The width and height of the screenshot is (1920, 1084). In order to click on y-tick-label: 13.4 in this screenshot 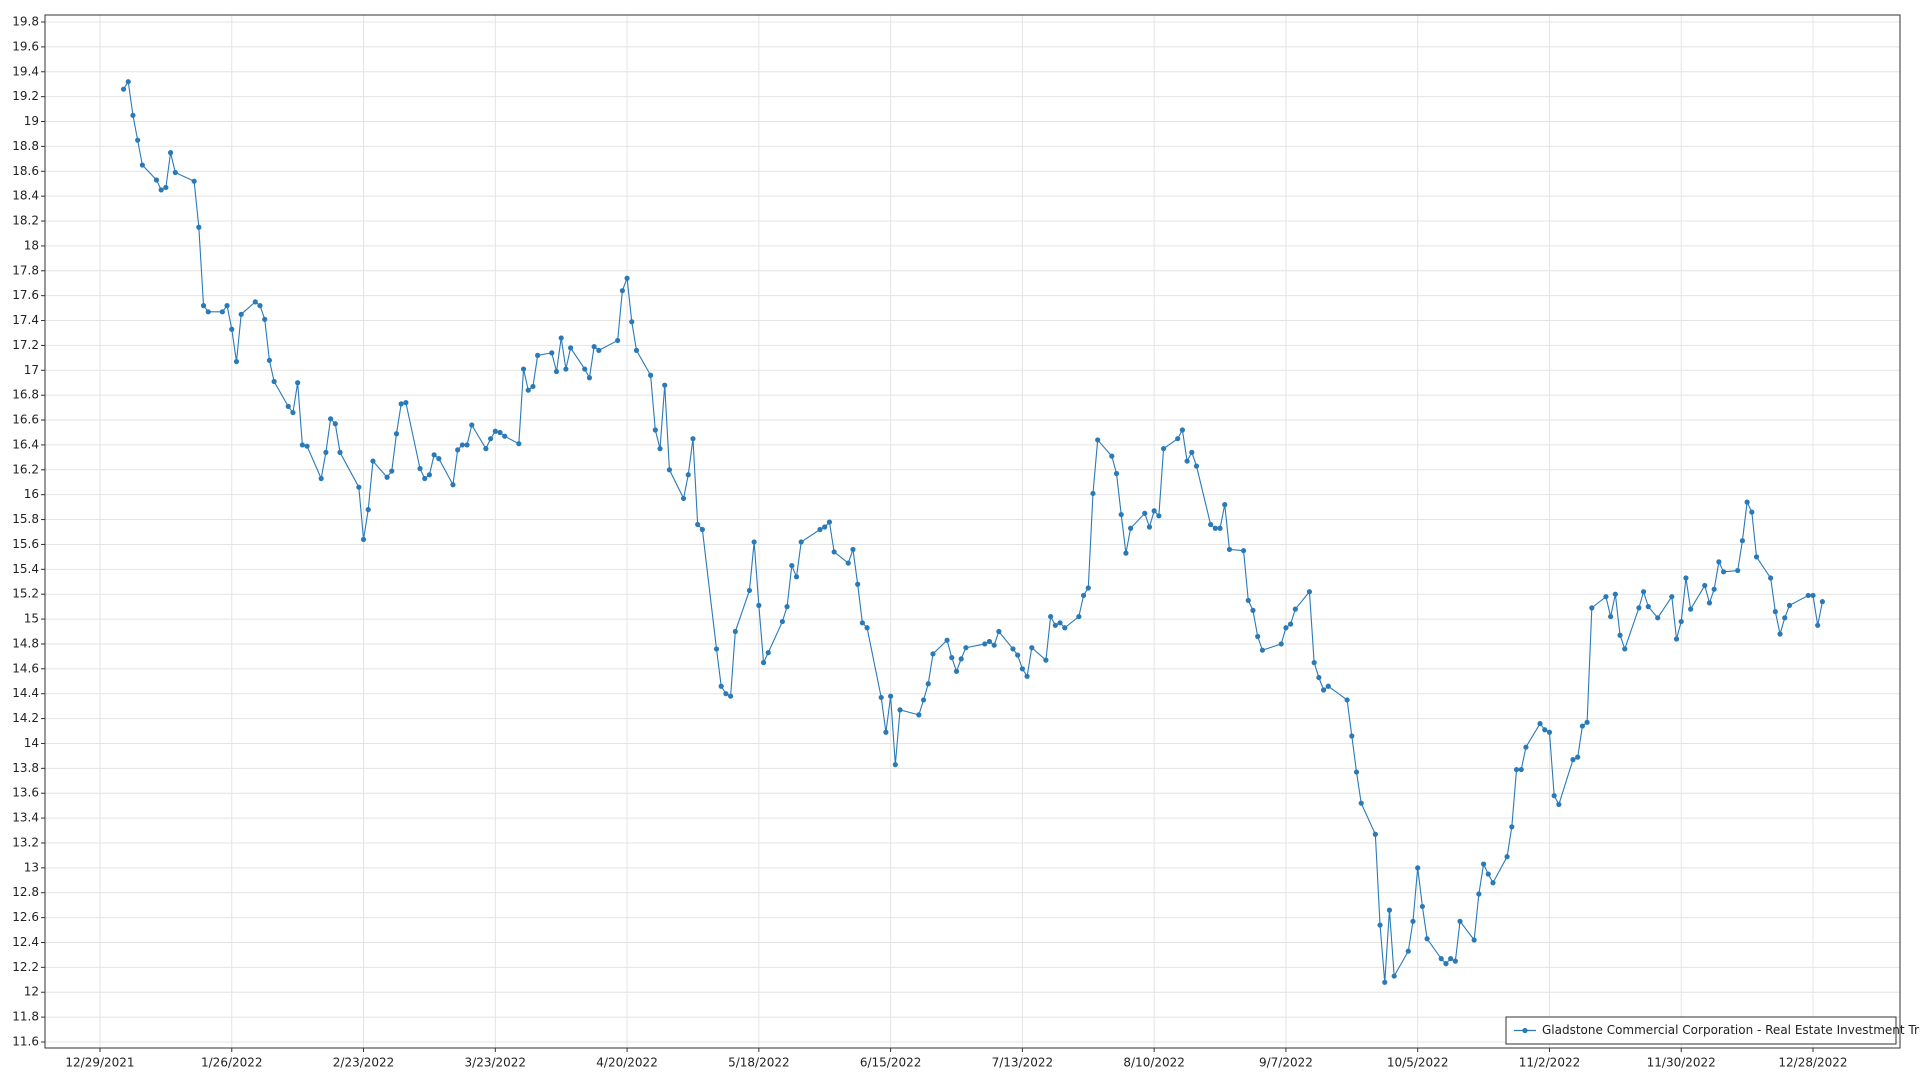, I will do `click(25, 818)`.